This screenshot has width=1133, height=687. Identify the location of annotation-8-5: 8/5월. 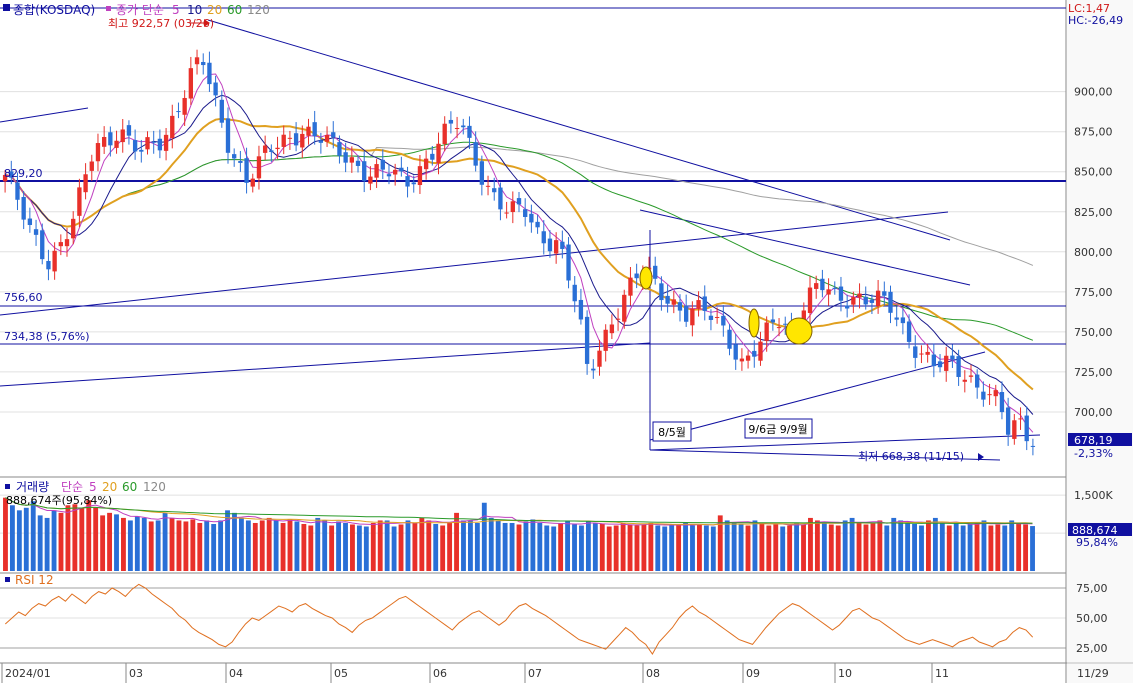
(672, 432).